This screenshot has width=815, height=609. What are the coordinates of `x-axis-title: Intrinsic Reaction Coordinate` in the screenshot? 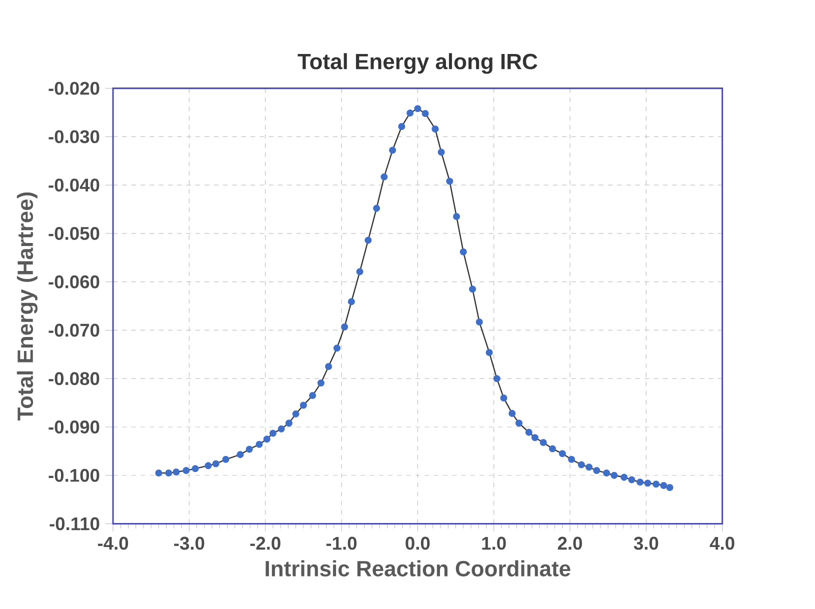 It's located at (418, 568).